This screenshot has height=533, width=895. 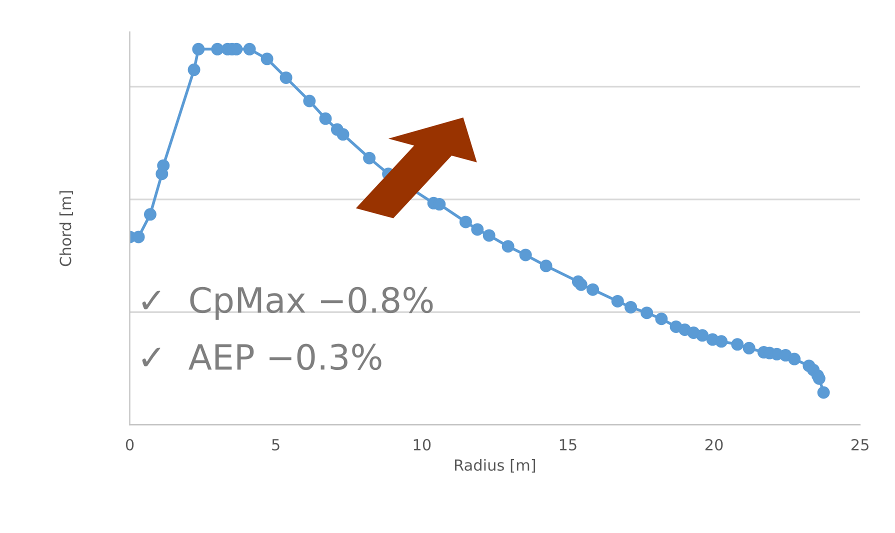 I want to click on x-tick-label: 25, so click(x=859, y=444).